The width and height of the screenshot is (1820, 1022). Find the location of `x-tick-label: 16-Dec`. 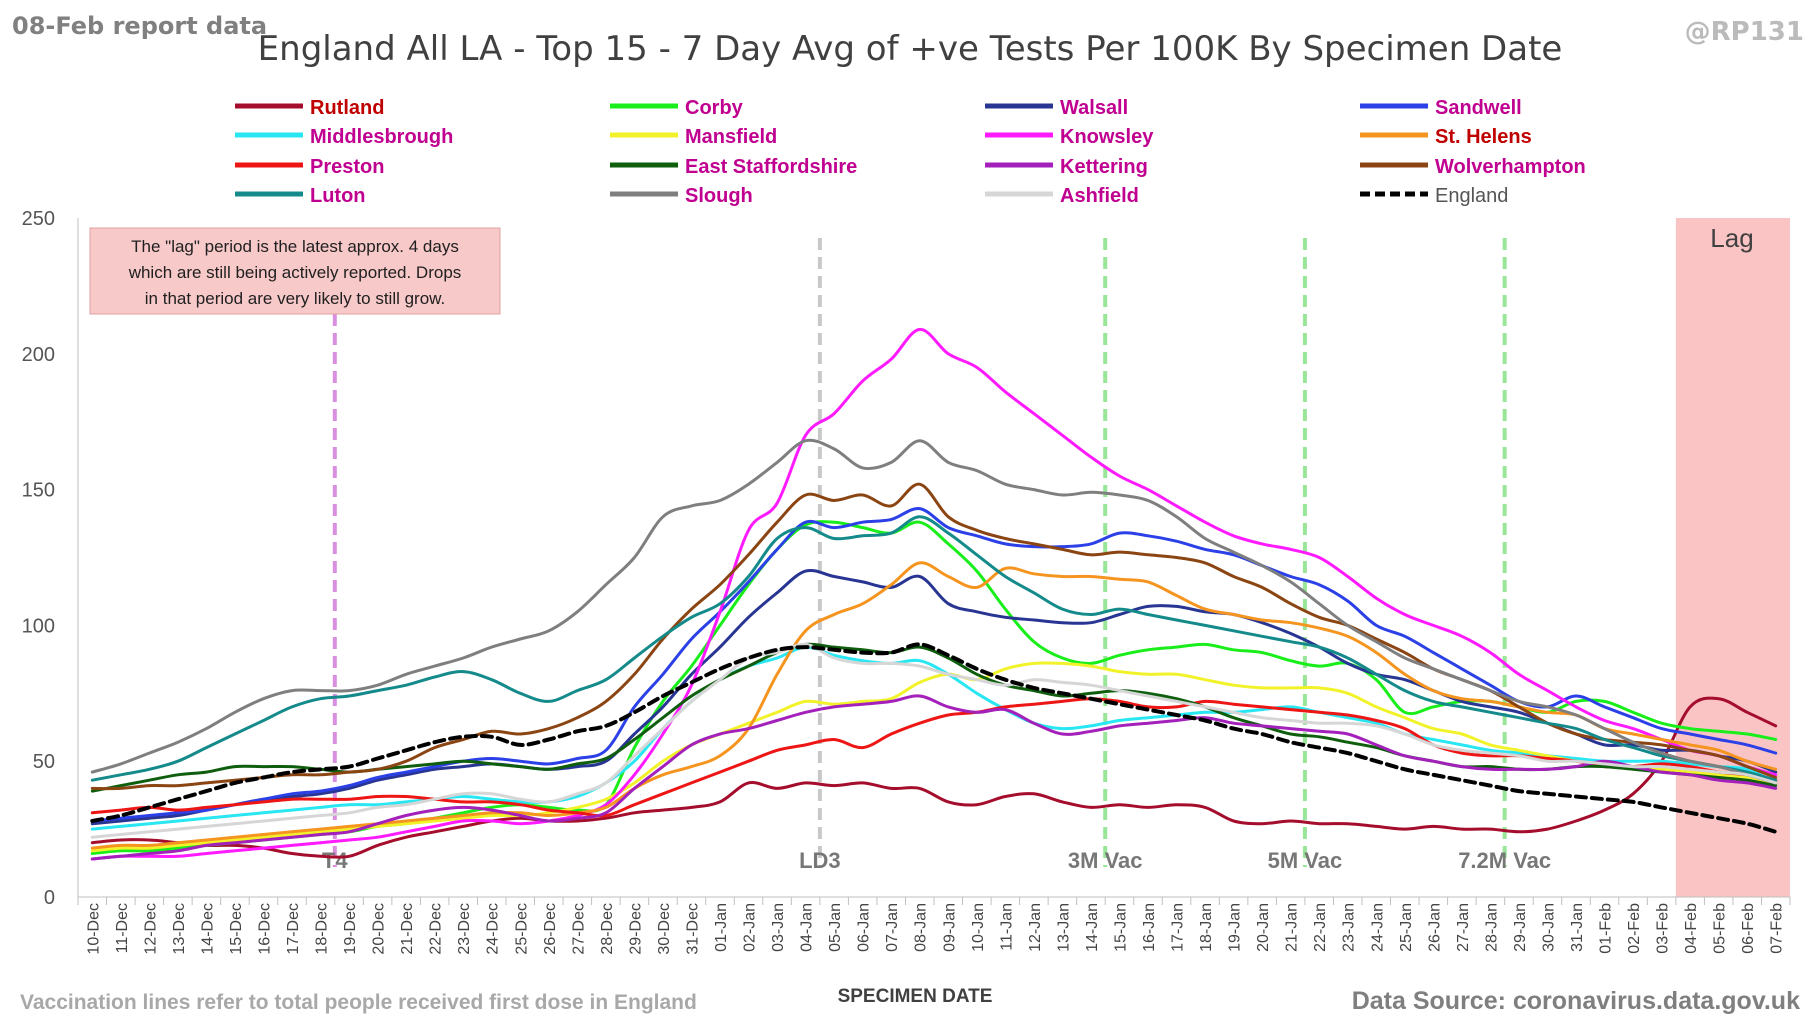

x-tick-label: 16-Dec is located at coordinates (264, 929).